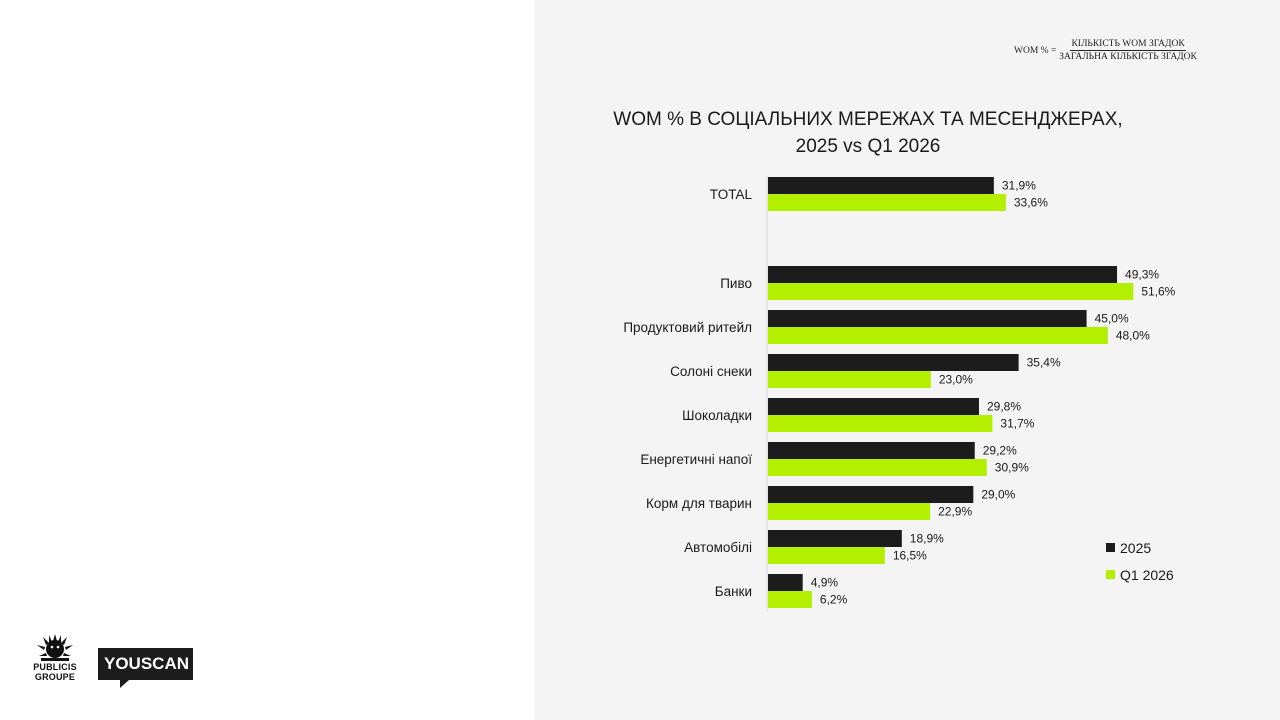 The width and height of the screenshot is (1280, 720). I want to click on data-label-q1-2026-6: 22,9%, so click(955, 512).